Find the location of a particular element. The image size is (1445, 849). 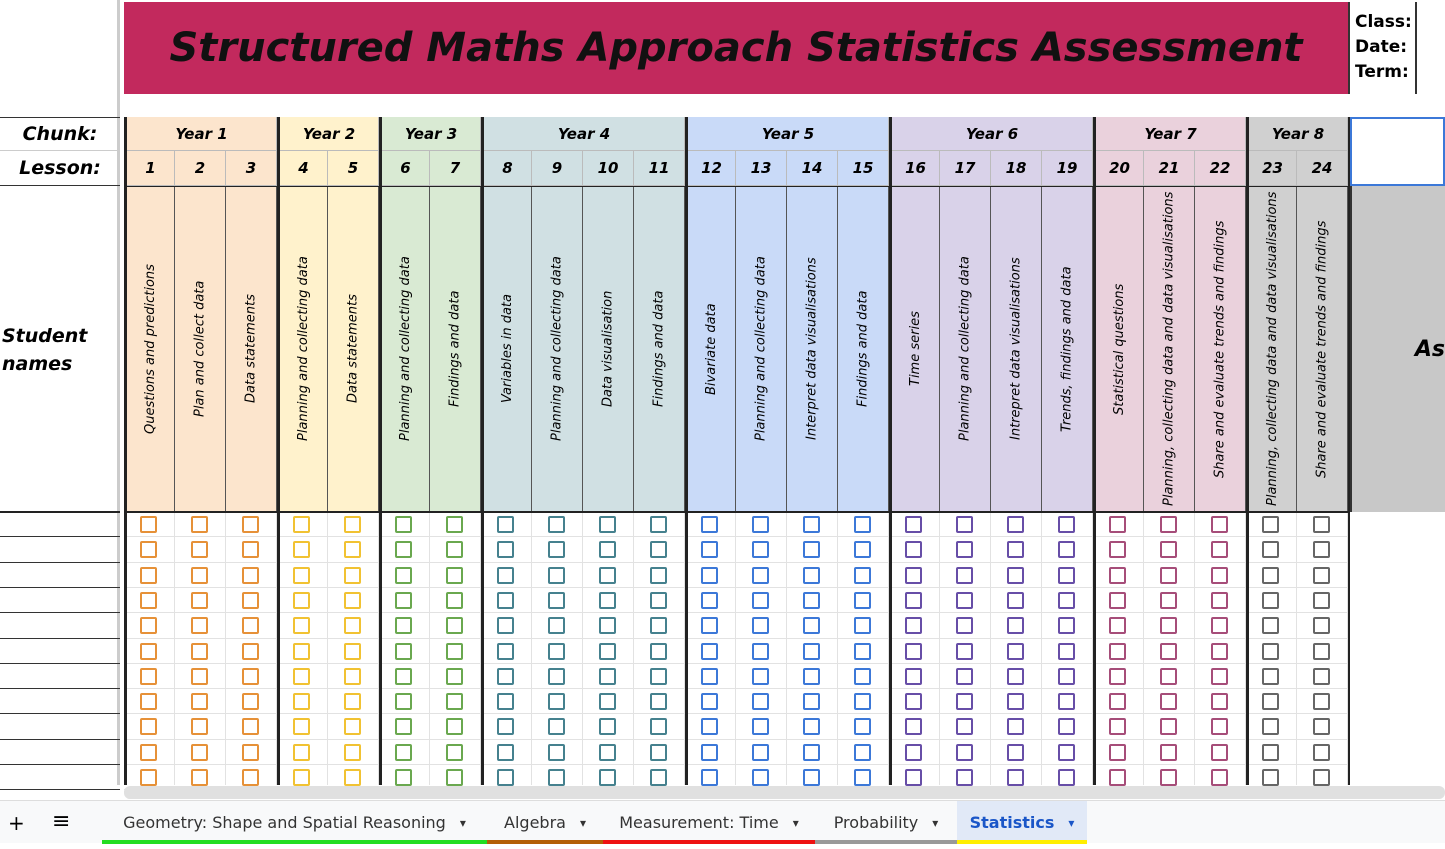

sheet-tab-statistics: Statistics ▾ is located at coordinates (1022, 822).